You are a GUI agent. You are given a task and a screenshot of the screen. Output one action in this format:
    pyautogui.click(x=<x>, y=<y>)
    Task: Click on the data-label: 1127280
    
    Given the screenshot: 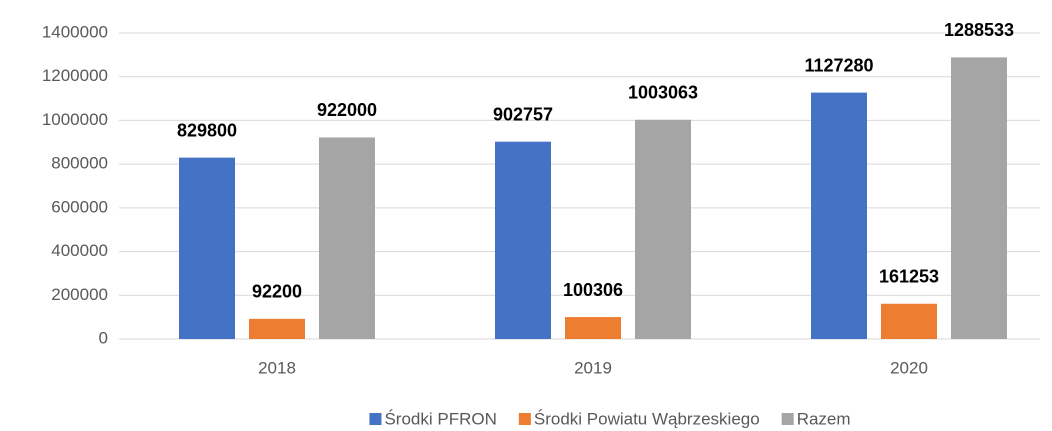 What is the action you would take?
    pyautogui.click(x=838, y=65)
    